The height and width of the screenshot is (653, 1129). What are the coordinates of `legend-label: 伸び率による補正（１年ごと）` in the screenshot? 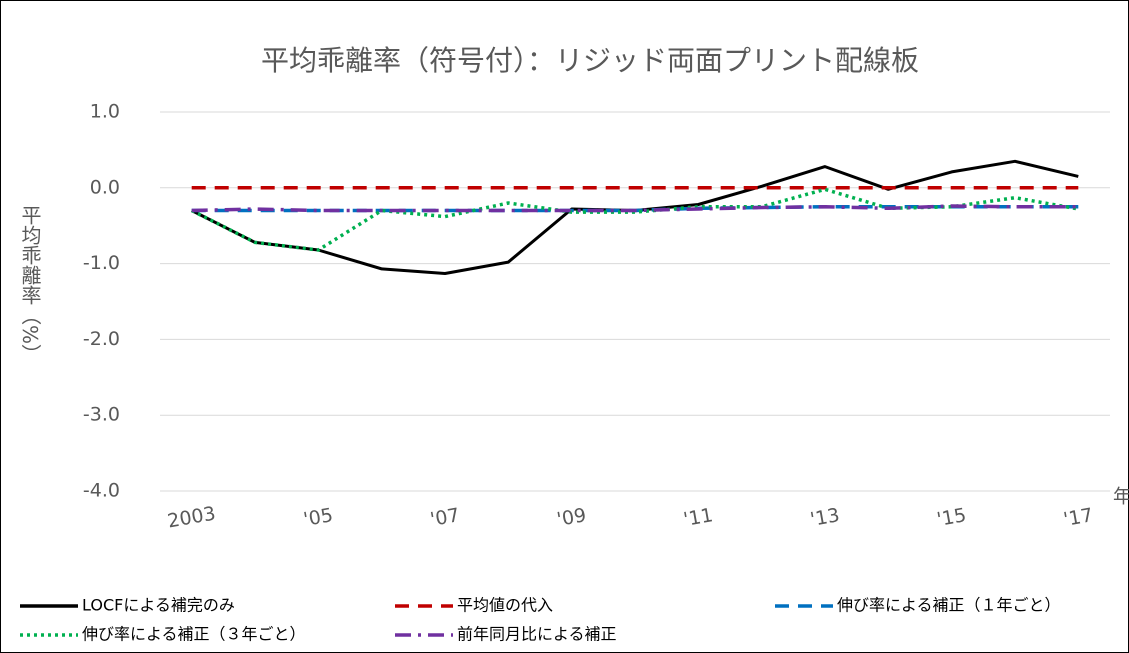 It's located at (949, 605).